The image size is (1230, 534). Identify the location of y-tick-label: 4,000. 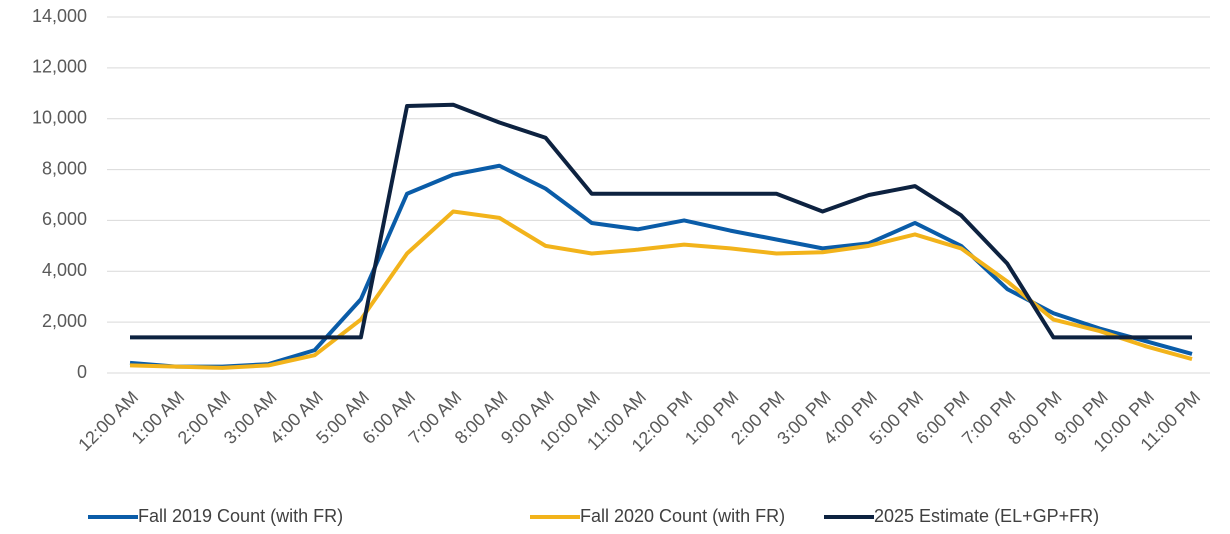
(64, 270).